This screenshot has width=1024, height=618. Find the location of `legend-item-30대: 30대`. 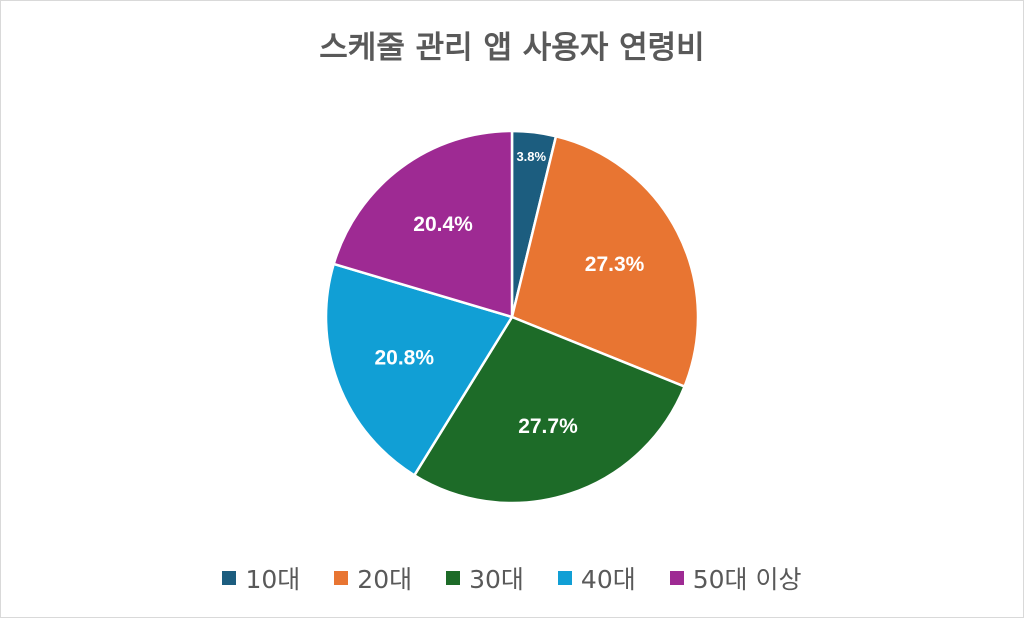

legend-item-30대: 30대 is located at coordinates (485, 578).